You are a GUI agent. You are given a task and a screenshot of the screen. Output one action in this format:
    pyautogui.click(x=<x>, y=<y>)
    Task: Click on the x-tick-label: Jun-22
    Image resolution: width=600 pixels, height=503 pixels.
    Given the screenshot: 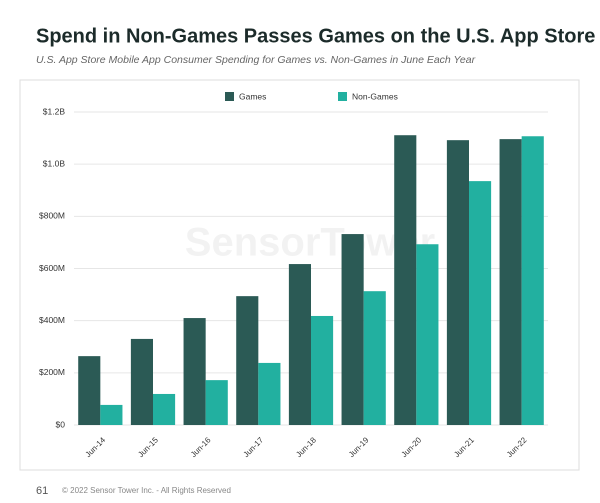 What is the action you would take?
    pyautogui.click(x=517, y=447)
    